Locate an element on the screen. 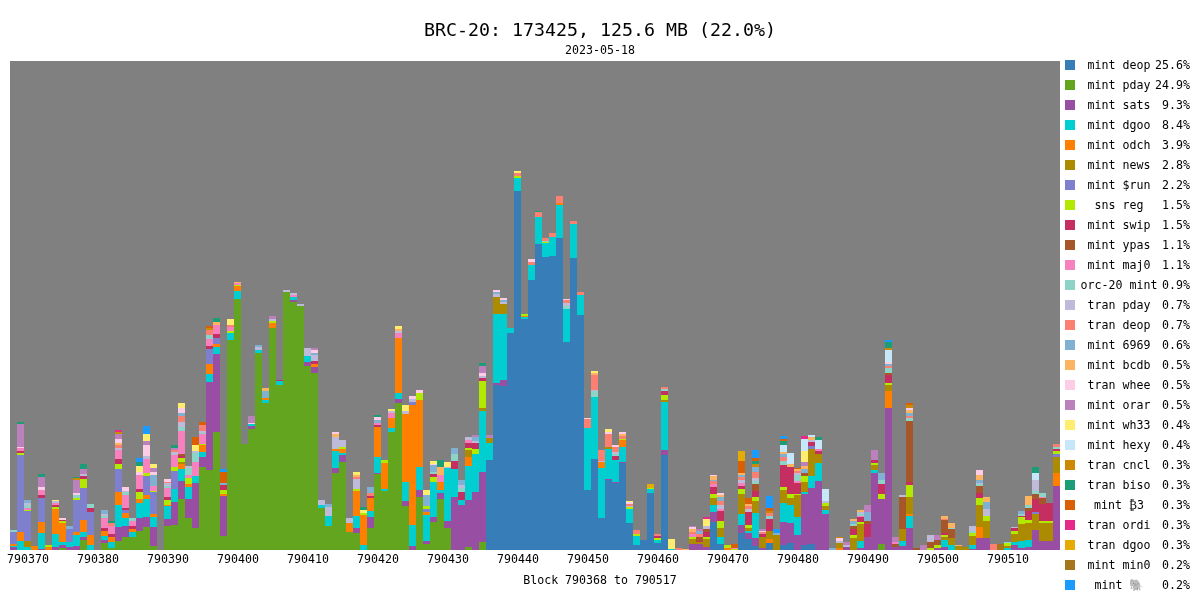 The height and width of the screenshot is (600, 1200). legend-label: mint maj0 1.1% is located at coordinates (1139, 265).